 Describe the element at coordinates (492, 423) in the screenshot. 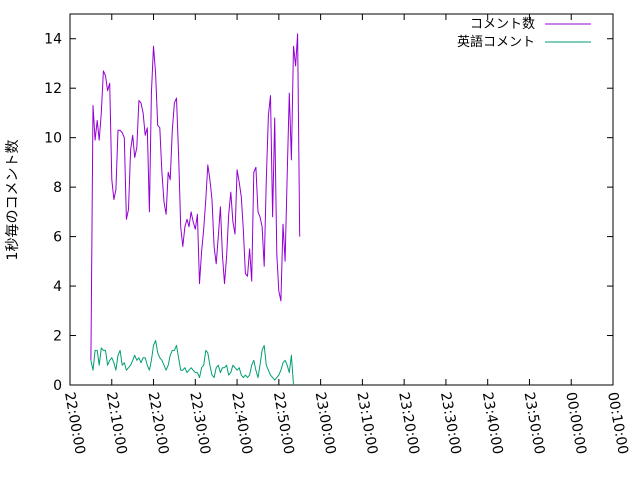

I see `x-tick-label: 23:40:00` at that location.